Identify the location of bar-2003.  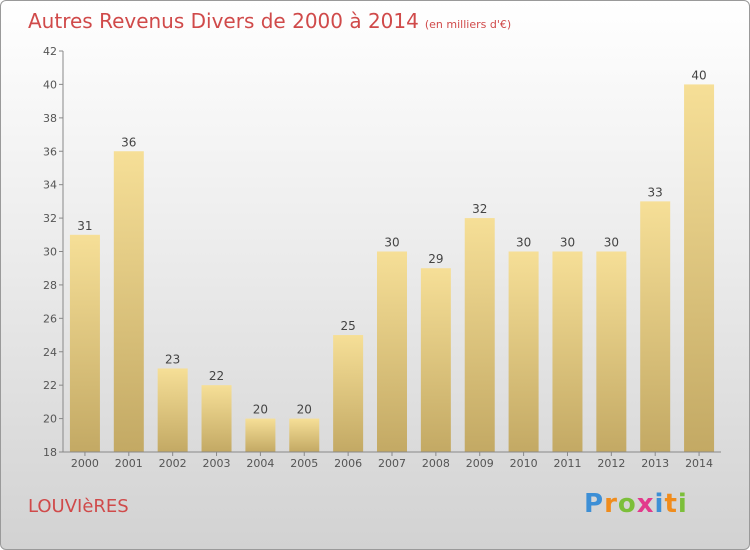
(216, 418).